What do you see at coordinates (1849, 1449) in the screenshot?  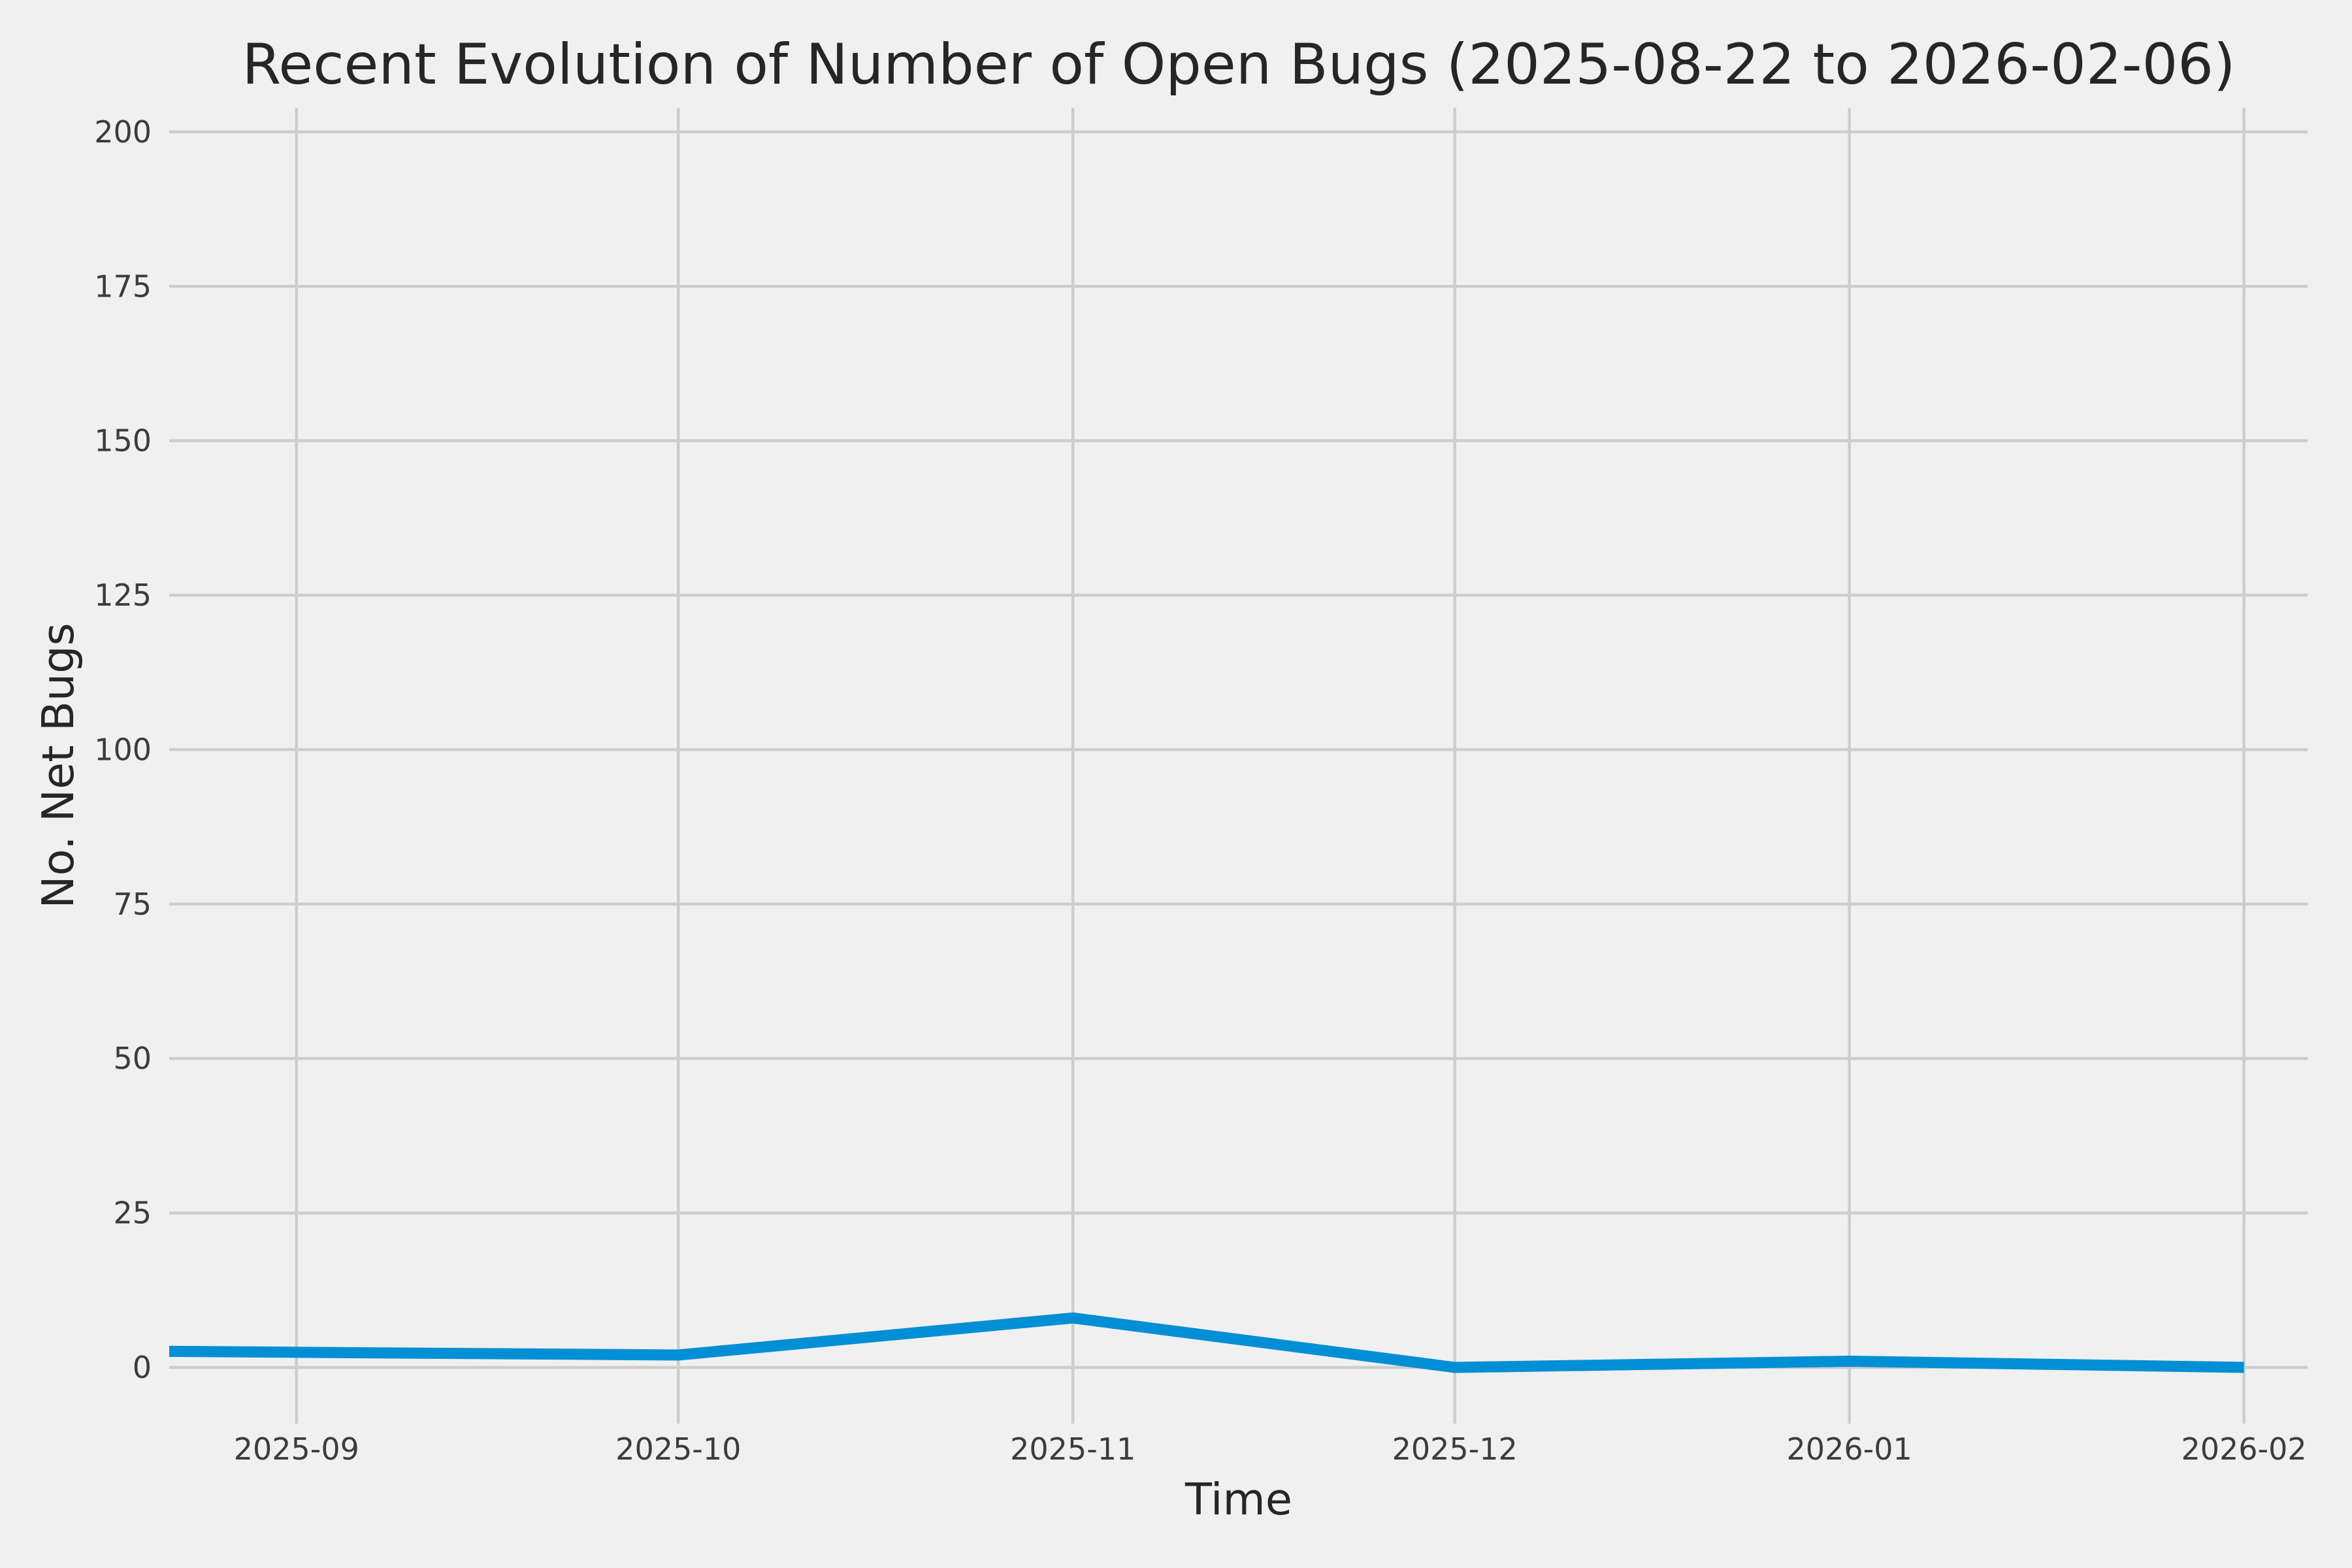 I see `x-tick-label-2026-01: 2026-01` at bounding box center [1849, 1449].